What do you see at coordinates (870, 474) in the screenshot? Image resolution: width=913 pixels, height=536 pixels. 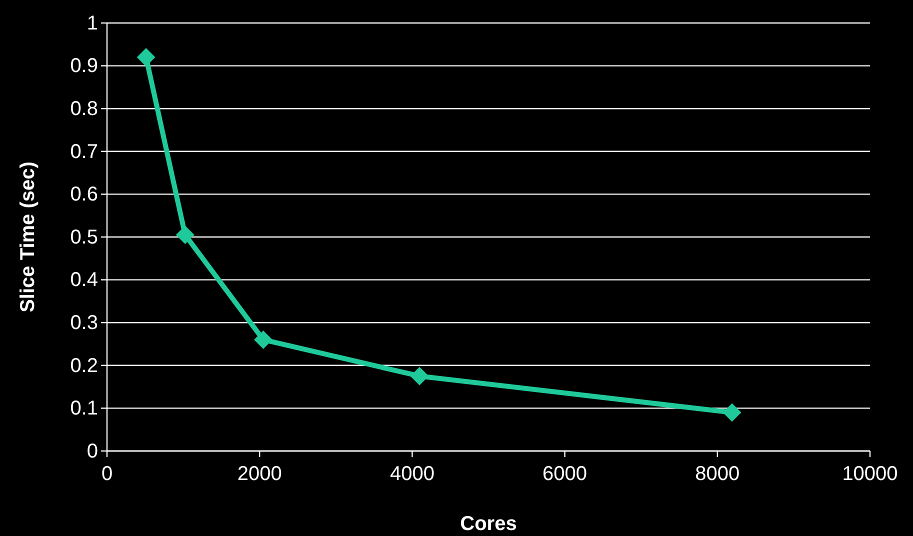 I see `x-tick-label: 10000` at bounding box center [870, 474].